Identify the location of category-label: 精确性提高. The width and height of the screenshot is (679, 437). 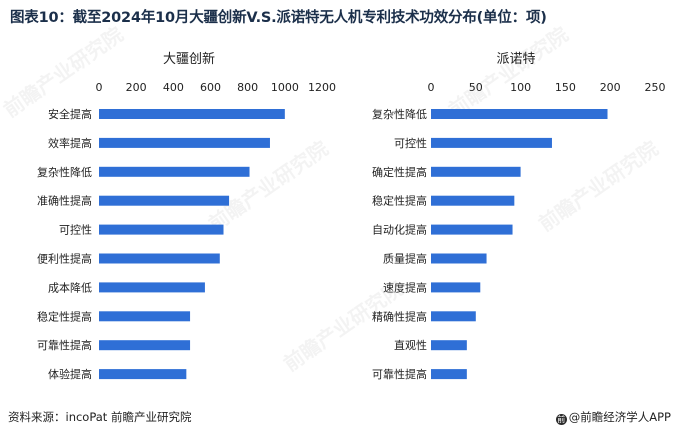
(399, 316).